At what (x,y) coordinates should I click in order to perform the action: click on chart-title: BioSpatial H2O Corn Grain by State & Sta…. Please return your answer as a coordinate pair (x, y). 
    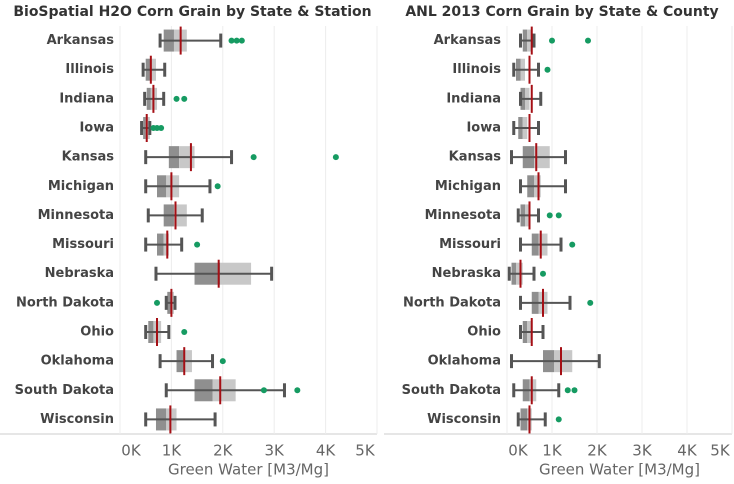
    Looking at the image, I should click on (192, 12).